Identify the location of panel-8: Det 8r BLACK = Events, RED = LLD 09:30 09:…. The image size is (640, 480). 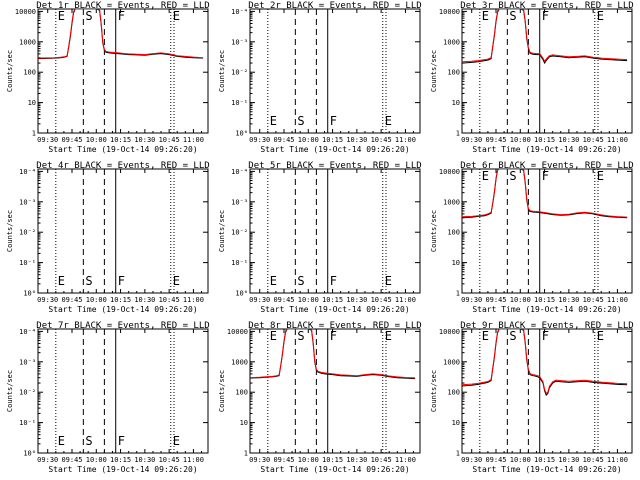
(320, 397).